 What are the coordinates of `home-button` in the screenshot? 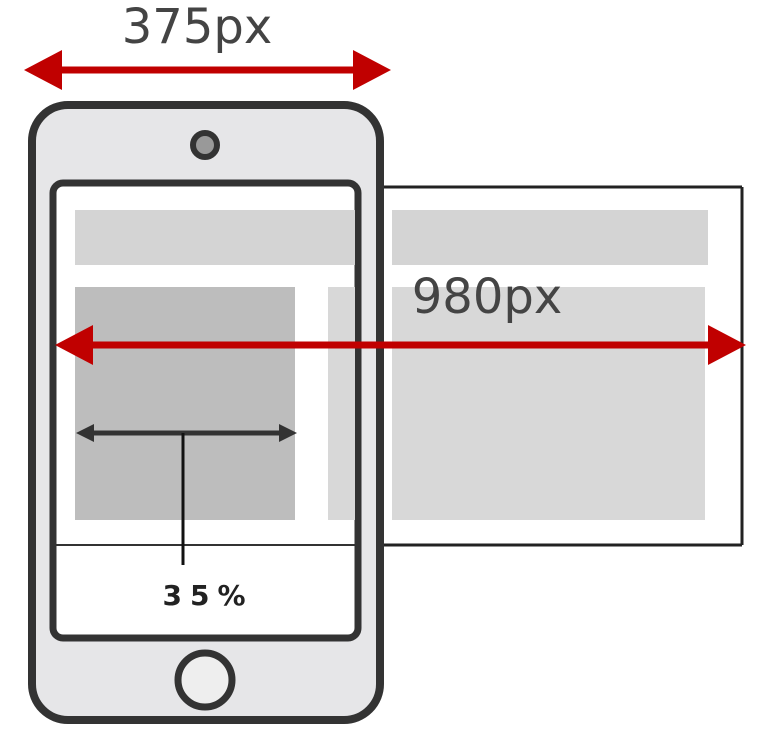 It's located at (205, 680).